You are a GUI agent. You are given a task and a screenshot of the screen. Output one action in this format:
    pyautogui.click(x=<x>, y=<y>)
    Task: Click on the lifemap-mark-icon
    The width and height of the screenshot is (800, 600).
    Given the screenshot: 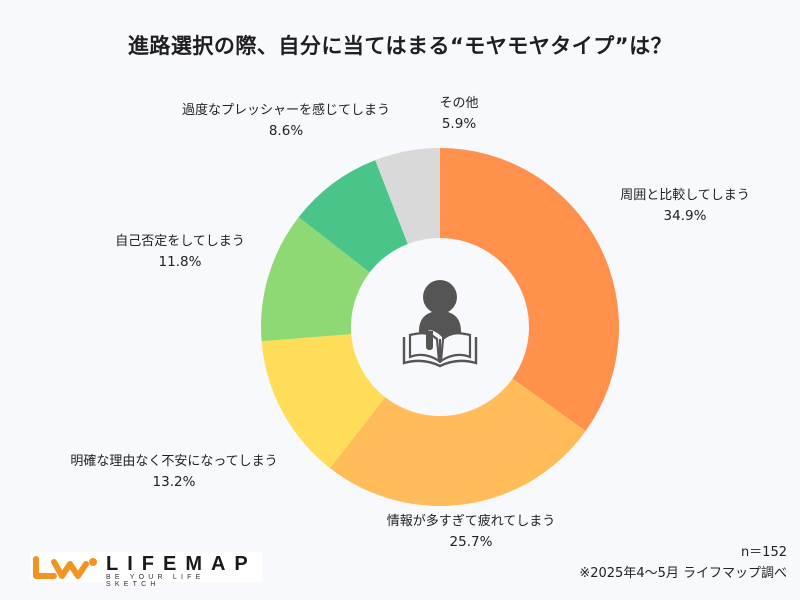 What is the action you would take?
    pyautogui.click(x=65, y=567)
    